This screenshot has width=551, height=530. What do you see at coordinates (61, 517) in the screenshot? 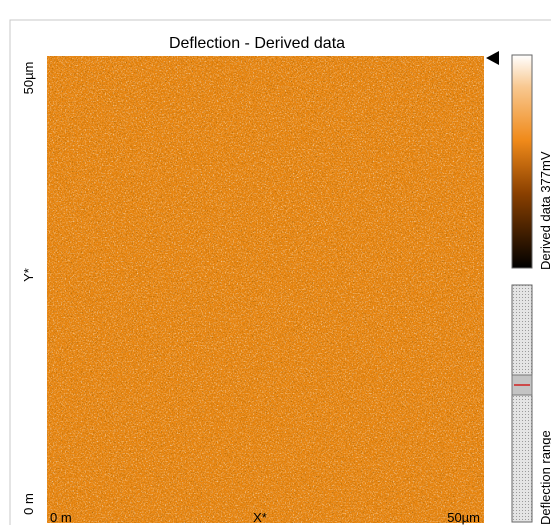
I see `x-label-left: 0 m` at bounding box center [61, 517].